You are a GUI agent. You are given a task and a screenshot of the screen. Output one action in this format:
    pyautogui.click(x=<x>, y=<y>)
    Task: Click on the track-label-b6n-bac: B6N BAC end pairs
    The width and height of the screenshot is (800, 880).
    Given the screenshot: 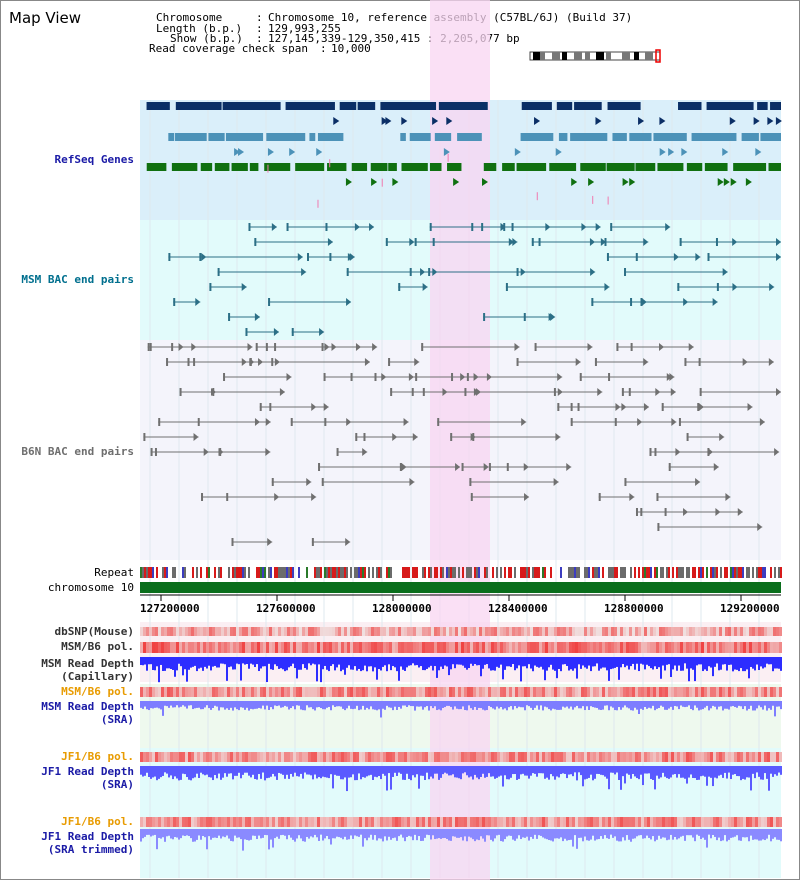 What is the action you would take?
    pyautogui.click(x=77, y=451)
    